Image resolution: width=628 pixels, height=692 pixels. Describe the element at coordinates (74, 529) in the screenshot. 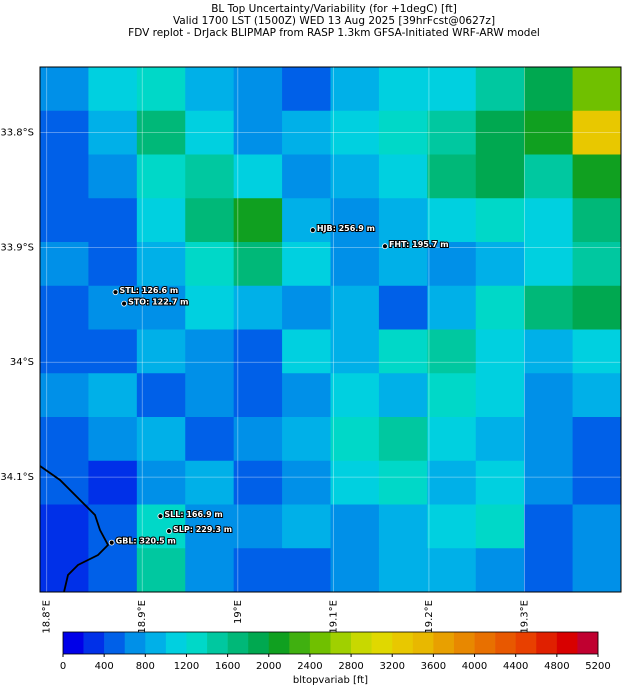

I see `coastline` at that location.